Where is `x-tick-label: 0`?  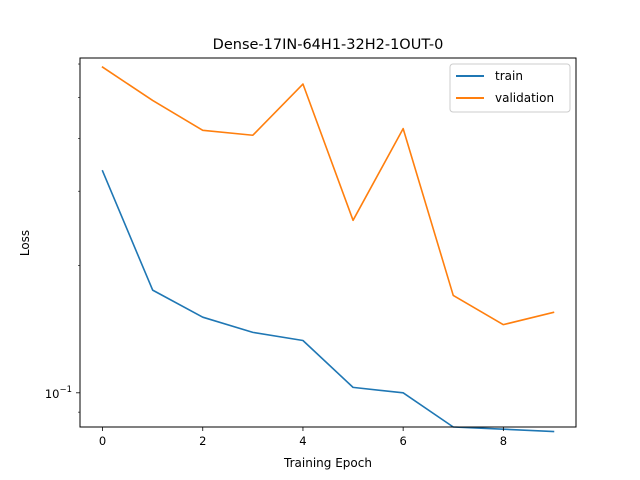
x-tick-label: 0 is located at coordinates (102, 441).